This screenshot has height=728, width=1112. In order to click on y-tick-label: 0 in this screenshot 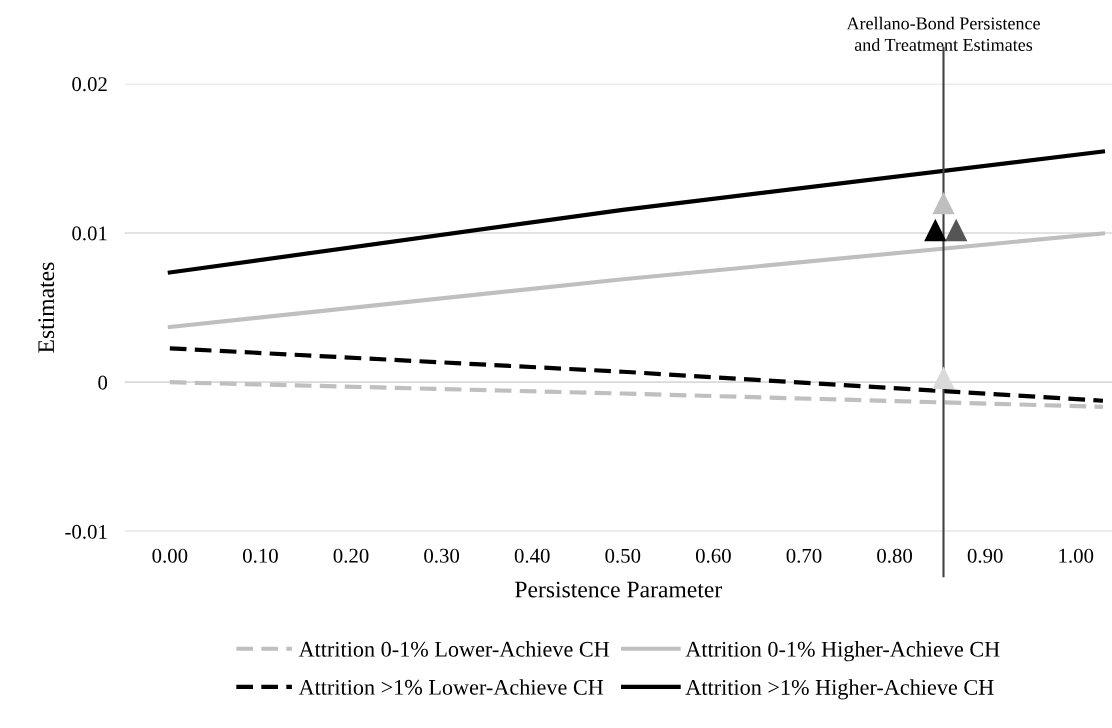, I will do `click(103, 382)`.